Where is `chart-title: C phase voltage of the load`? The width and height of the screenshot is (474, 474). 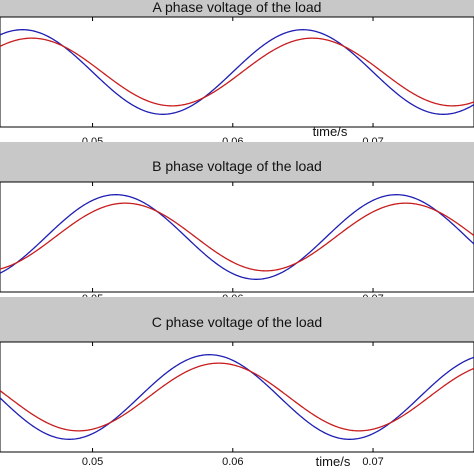
chart-title: C phase voltage of the load is located at coordinates (237, 322).